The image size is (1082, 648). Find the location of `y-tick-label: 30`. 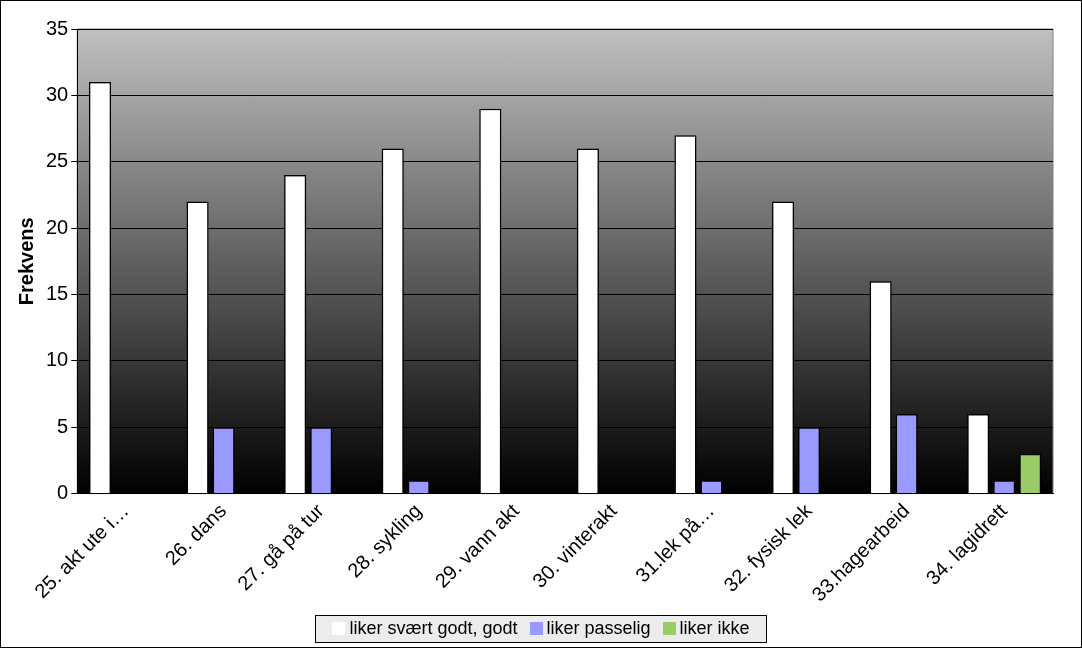

y-tick-label: 30 is located at coordinates (57, 93).